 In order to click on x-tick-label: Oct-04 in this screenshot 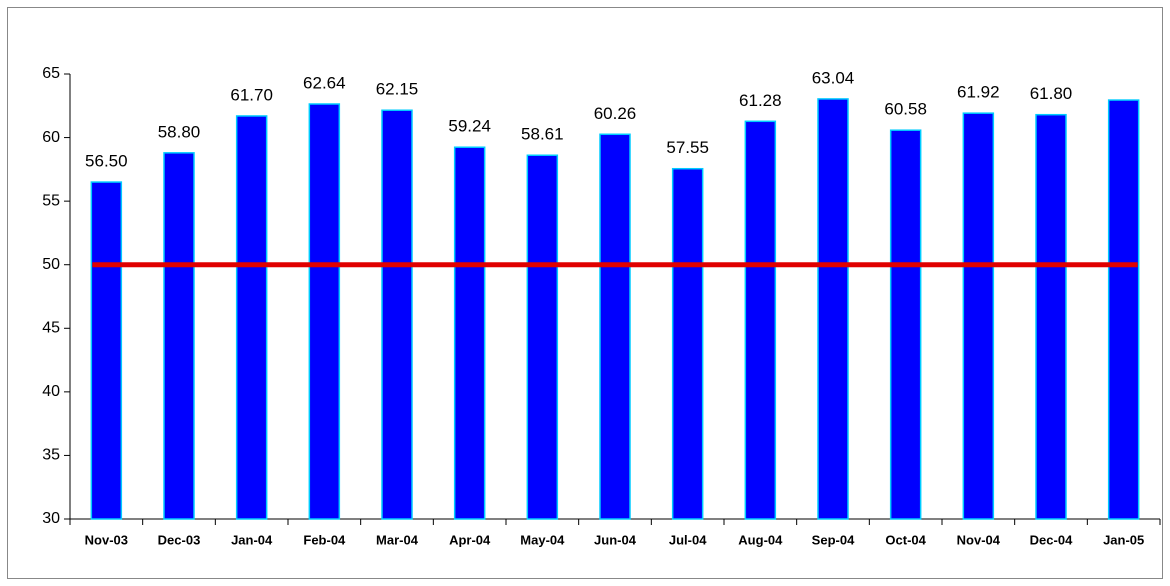, I will do `click(905, 539)`.